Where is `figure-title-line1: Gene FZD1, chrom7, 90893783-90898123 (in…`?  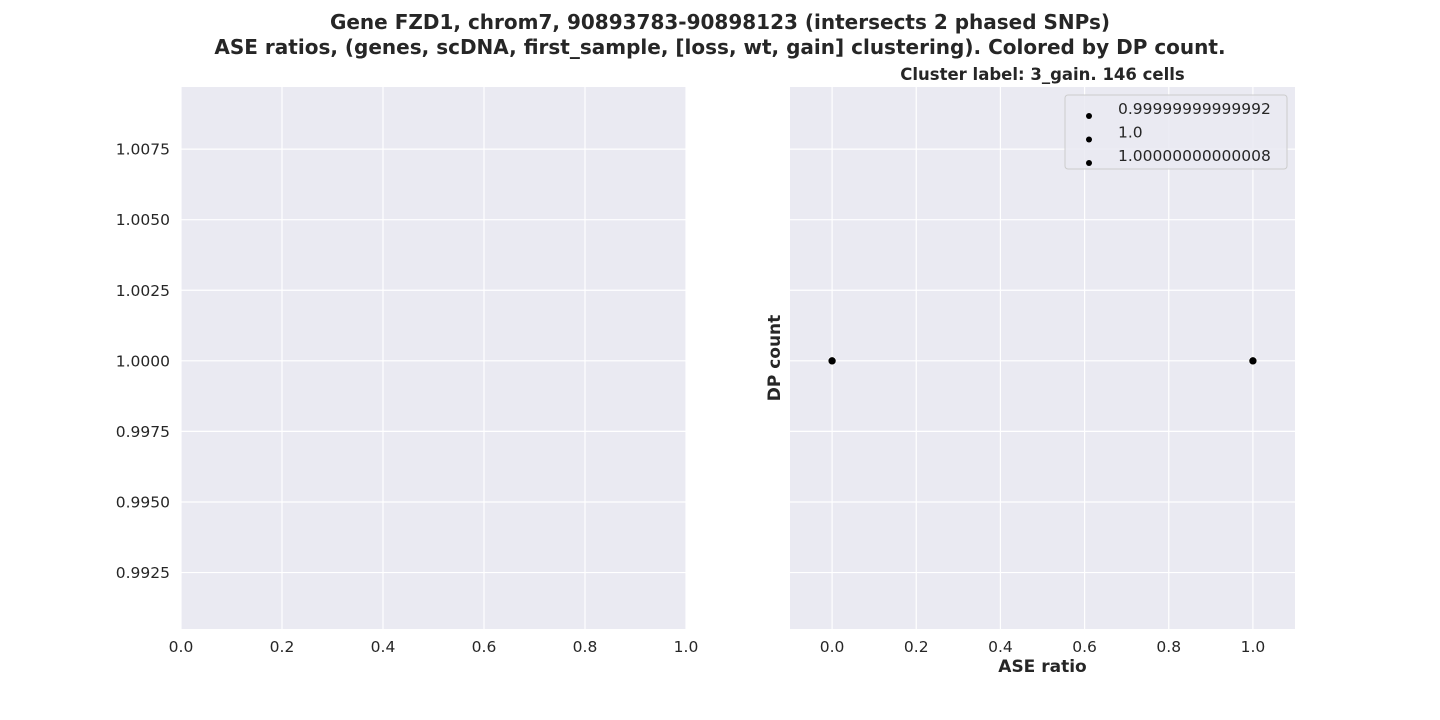
figure-title-line1: Gene FZD1, chrom7, 90893783-90898123 (in… is located at coordinates (720, 22).